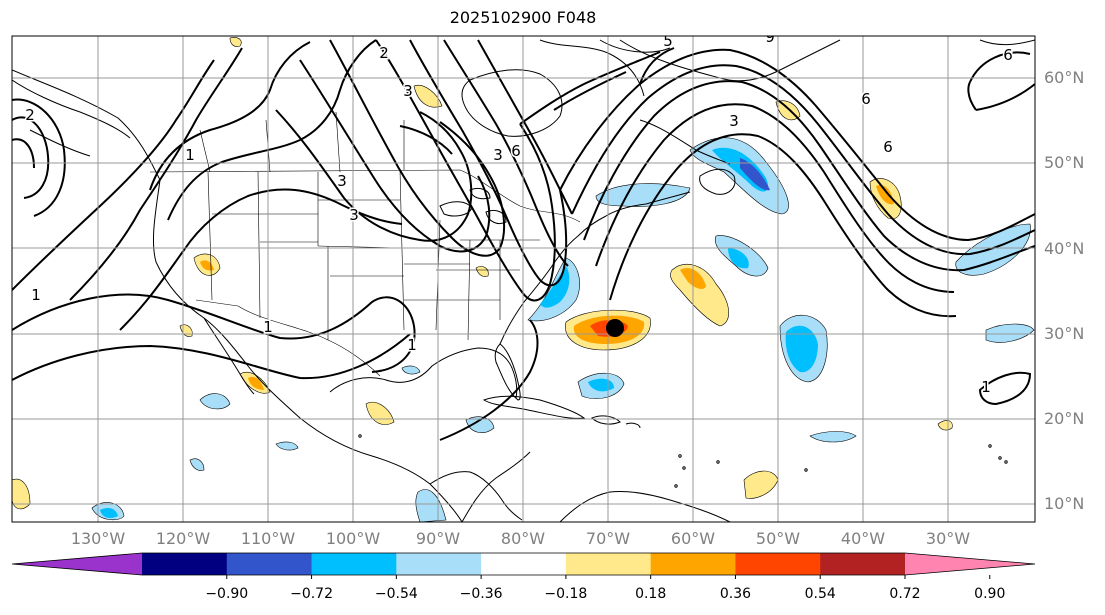  Describe the element at coordinates (396, 594) in the screenshot. I see `colorbar-tick-label: −0.54` at that location.